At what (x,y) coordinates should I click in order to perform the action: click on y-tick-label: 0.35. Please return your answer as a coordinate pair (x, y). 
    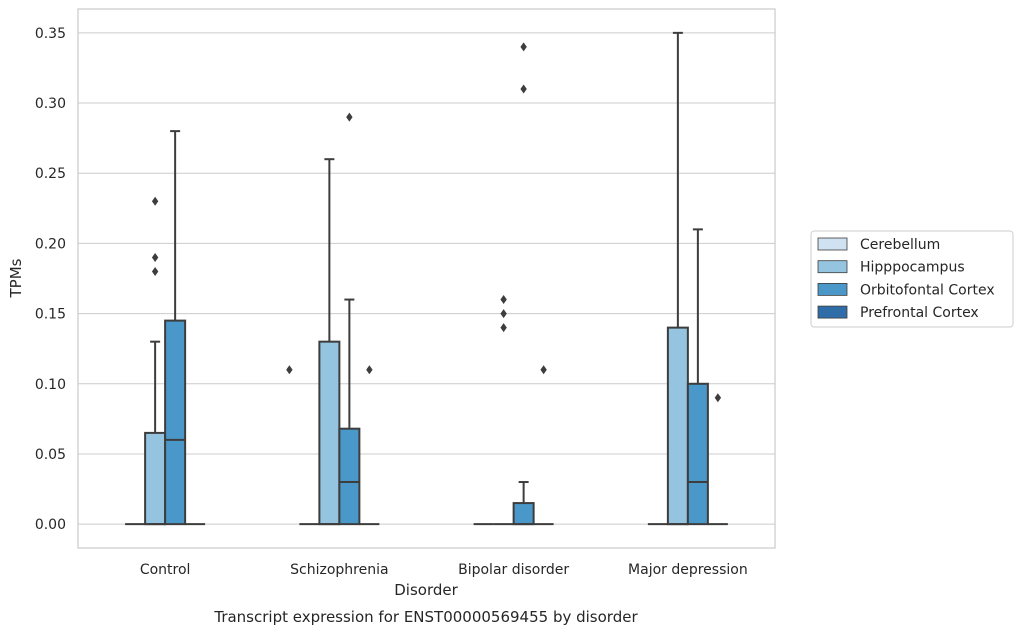
    Looking at the image, I should click on (50, 34).